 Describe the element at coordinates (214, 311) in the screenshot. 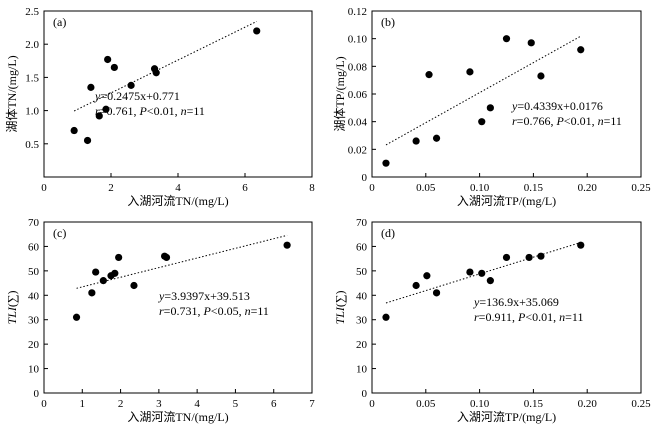

I see `regression-stats: r=0.731, P<0.05, n=11` at that location.